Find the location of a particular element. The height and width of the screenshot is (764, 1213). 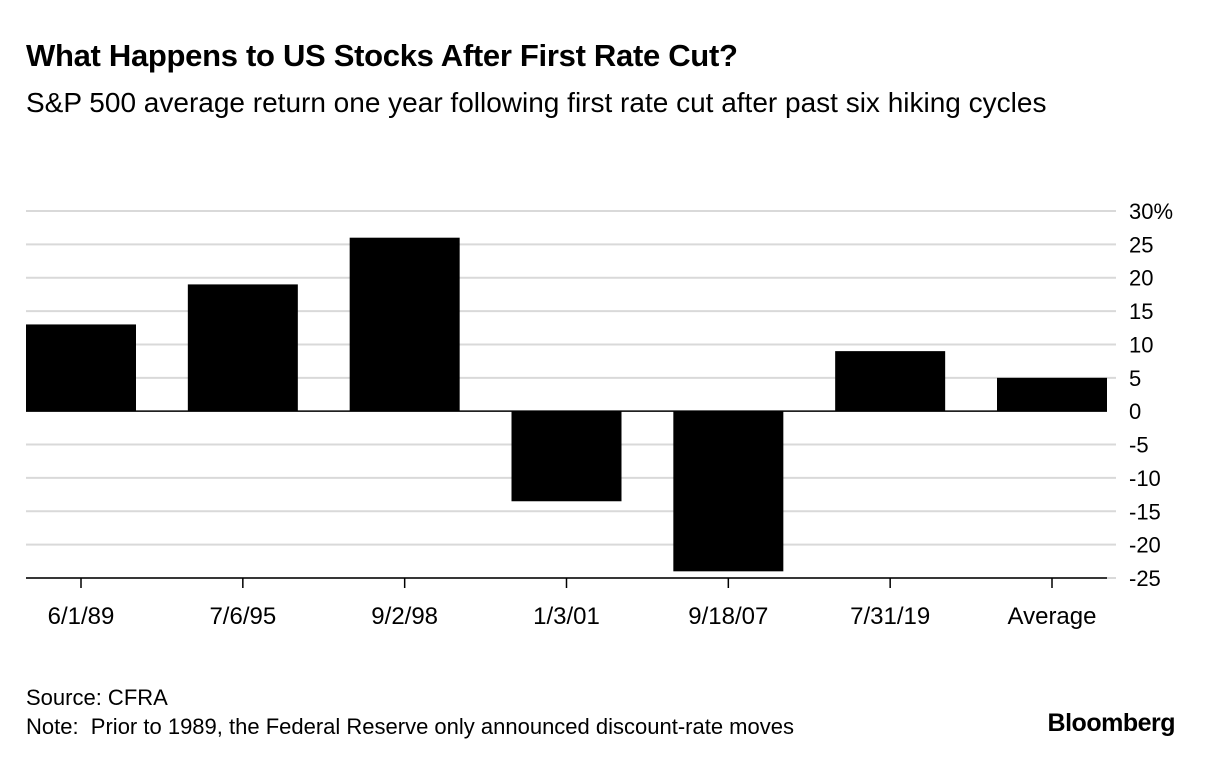

y-tick-label: -5 is located at coordinates (1139, 445).